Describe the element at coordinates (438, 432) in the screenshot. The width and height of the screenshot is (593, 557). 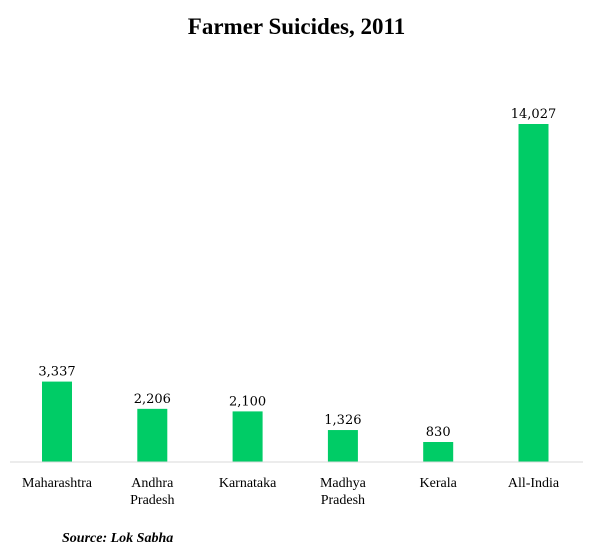
I see `value-label-kerala: 830` at that location.